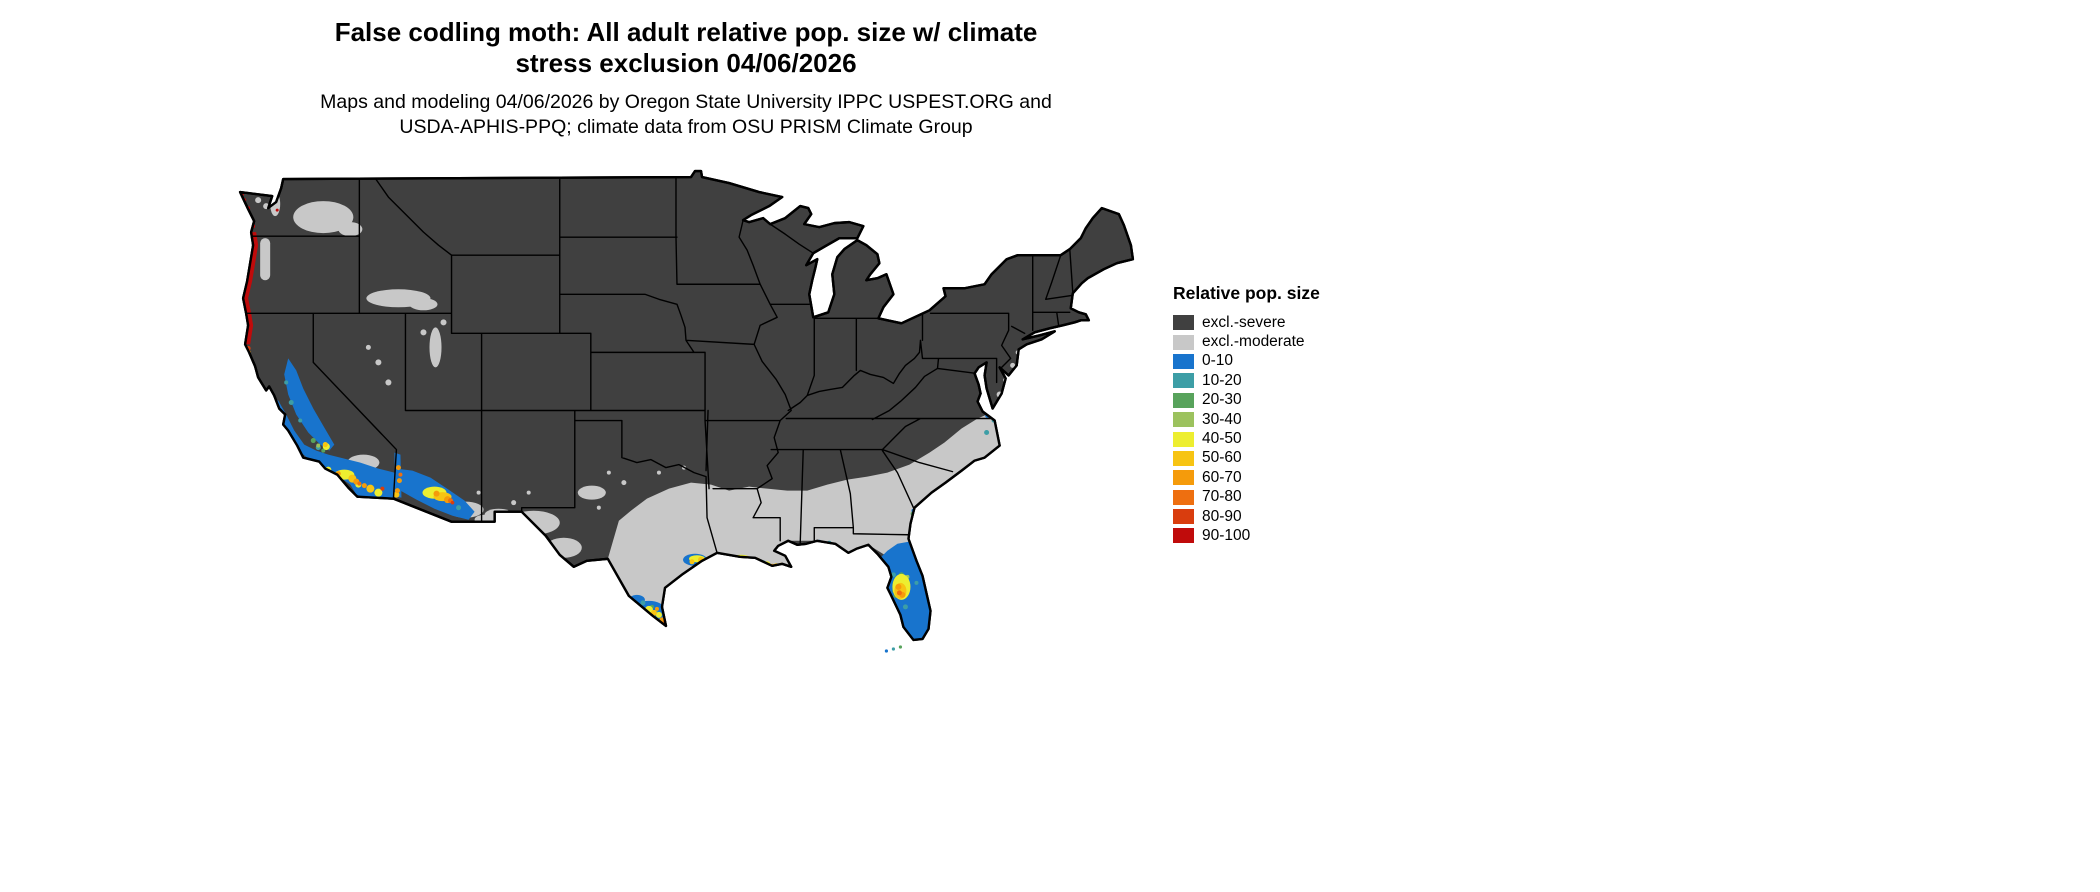  Describe the element at coordinates (1246, 477) in the screenshot. I see `legend-item: 60-70` at that location.